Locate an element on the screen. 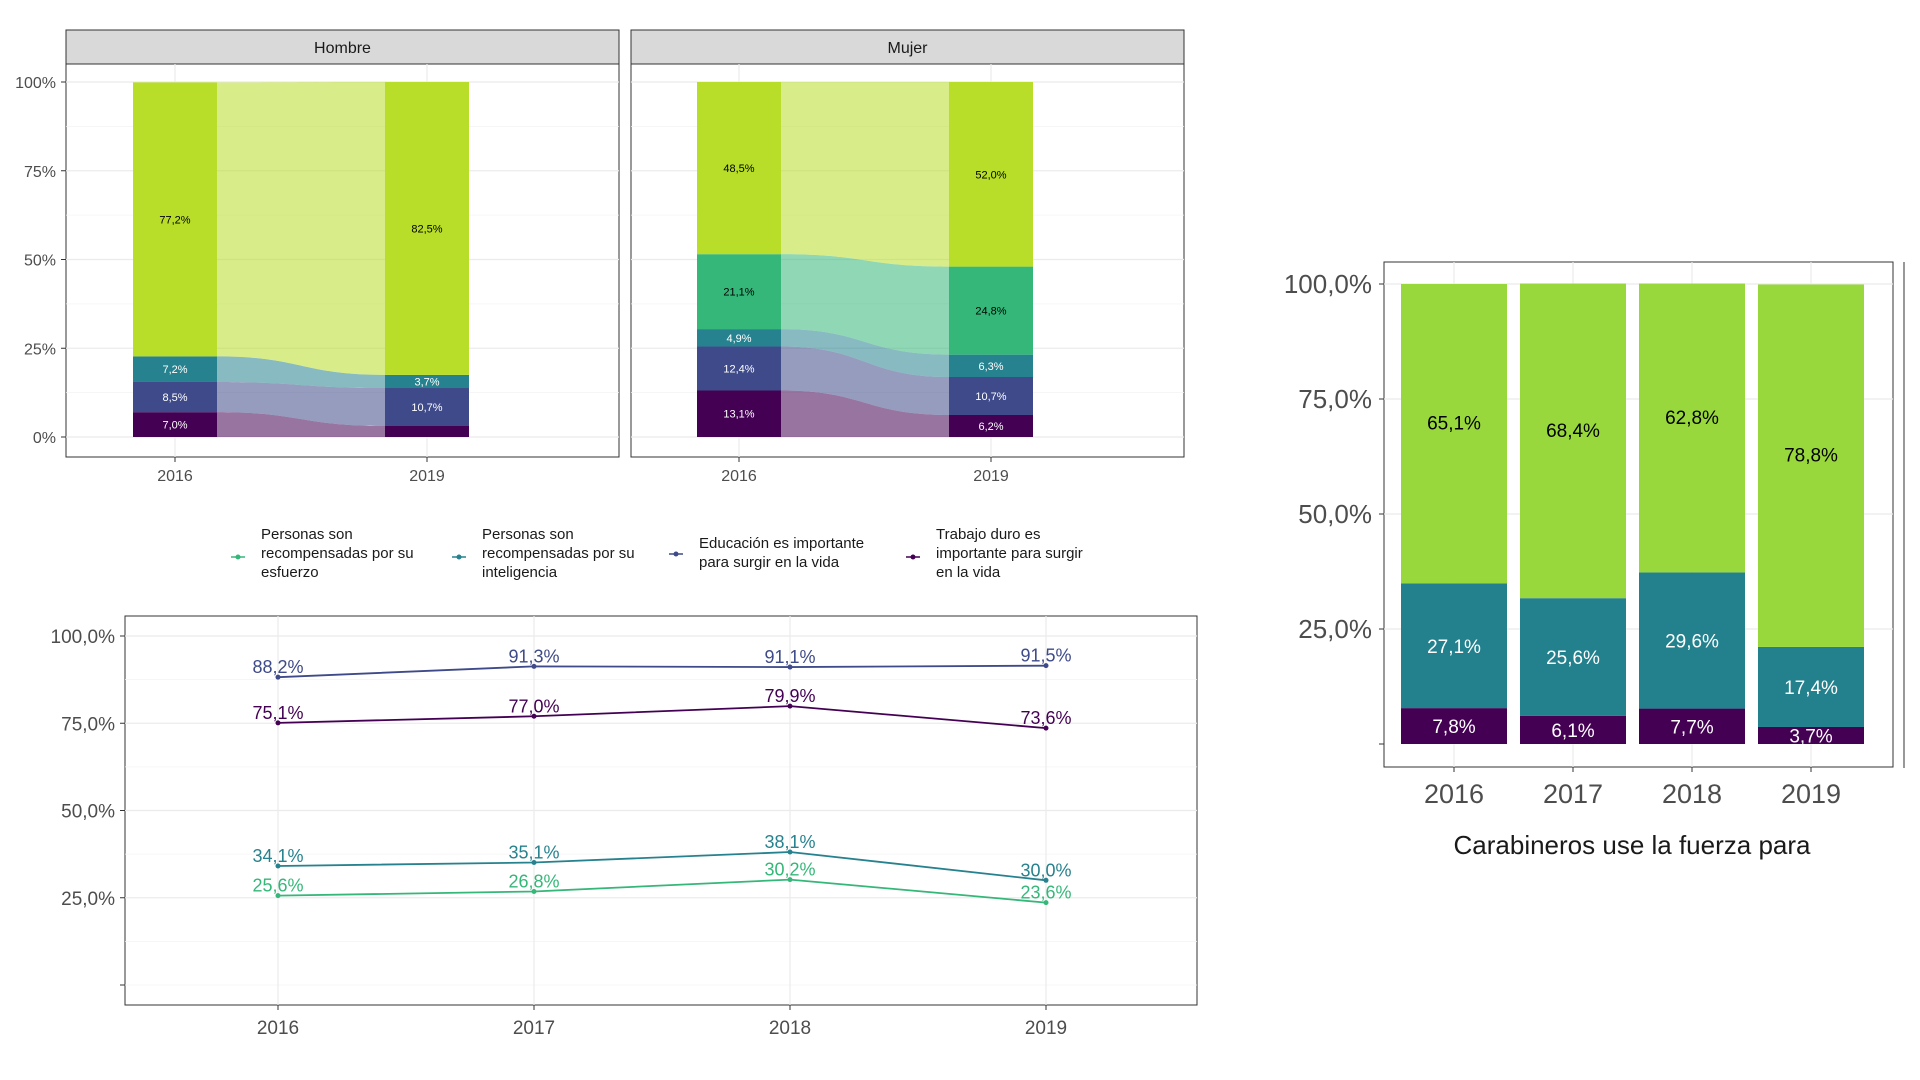  flow-inteligencia is located at coordinates (301, 372).